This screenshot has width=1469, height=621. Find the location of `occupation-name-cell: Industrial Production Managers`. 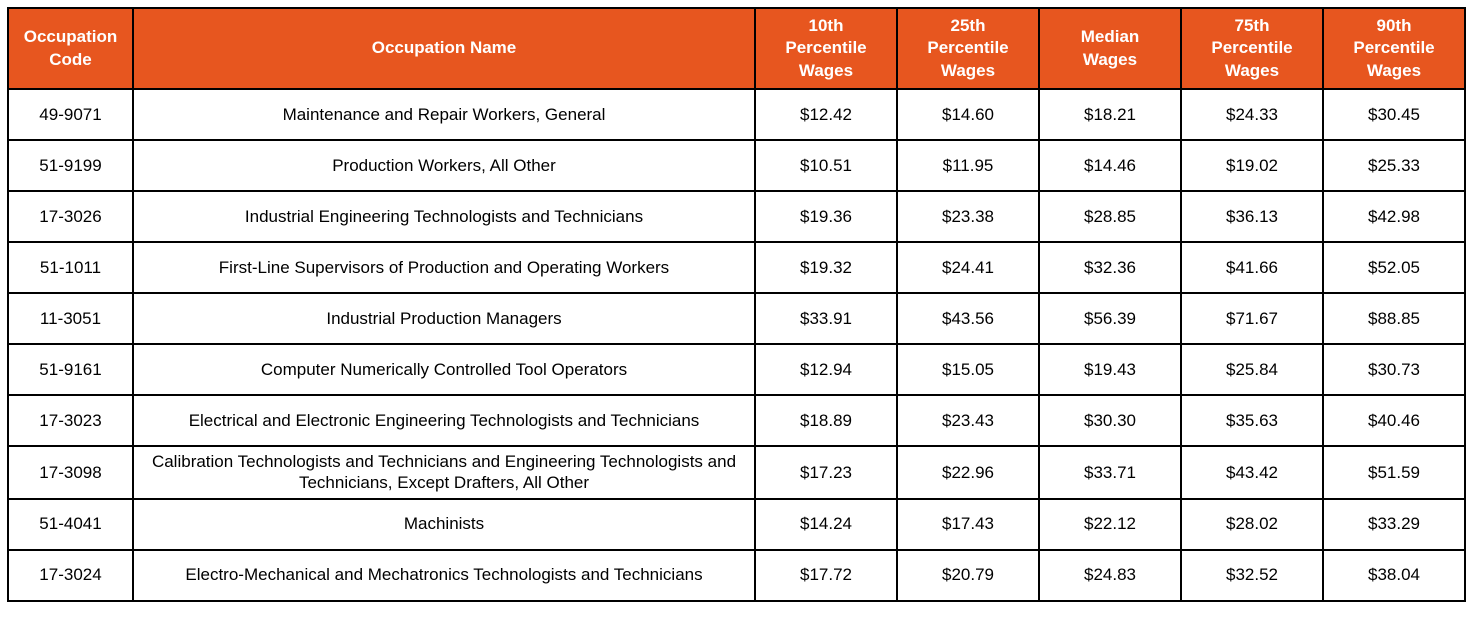

occupation-name-cell: Industrial Production Managers is located at coordinates (444, 318).